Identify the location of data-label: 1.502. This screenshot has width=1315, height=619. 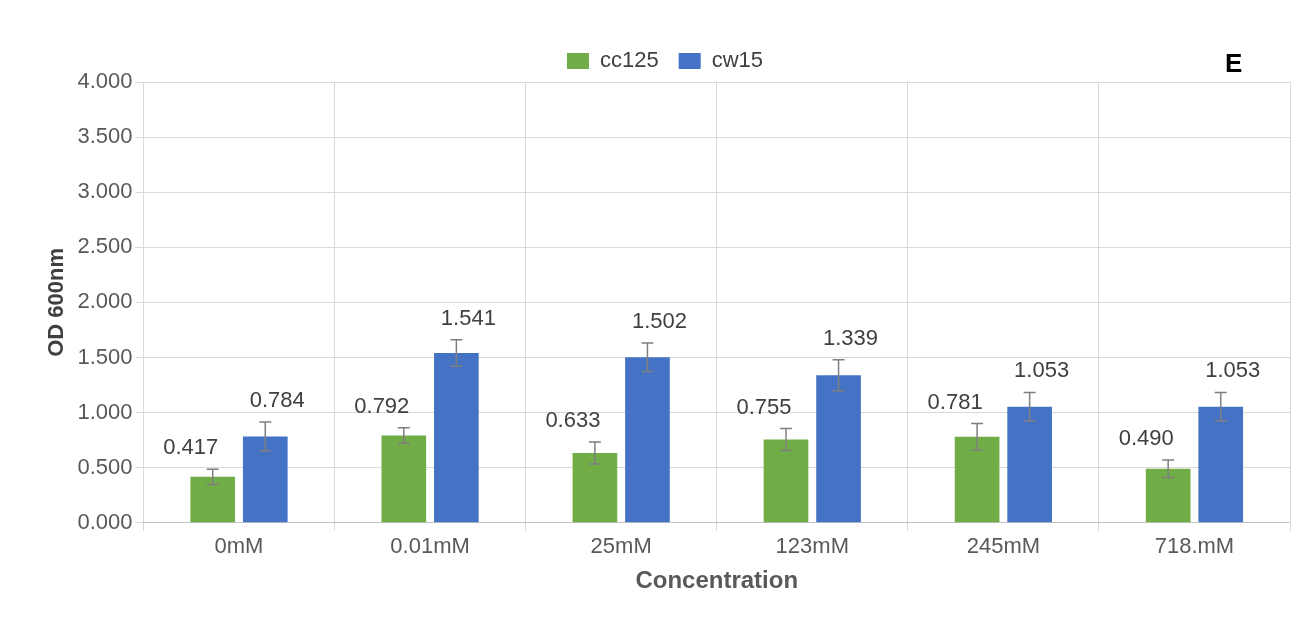
(659, 321).